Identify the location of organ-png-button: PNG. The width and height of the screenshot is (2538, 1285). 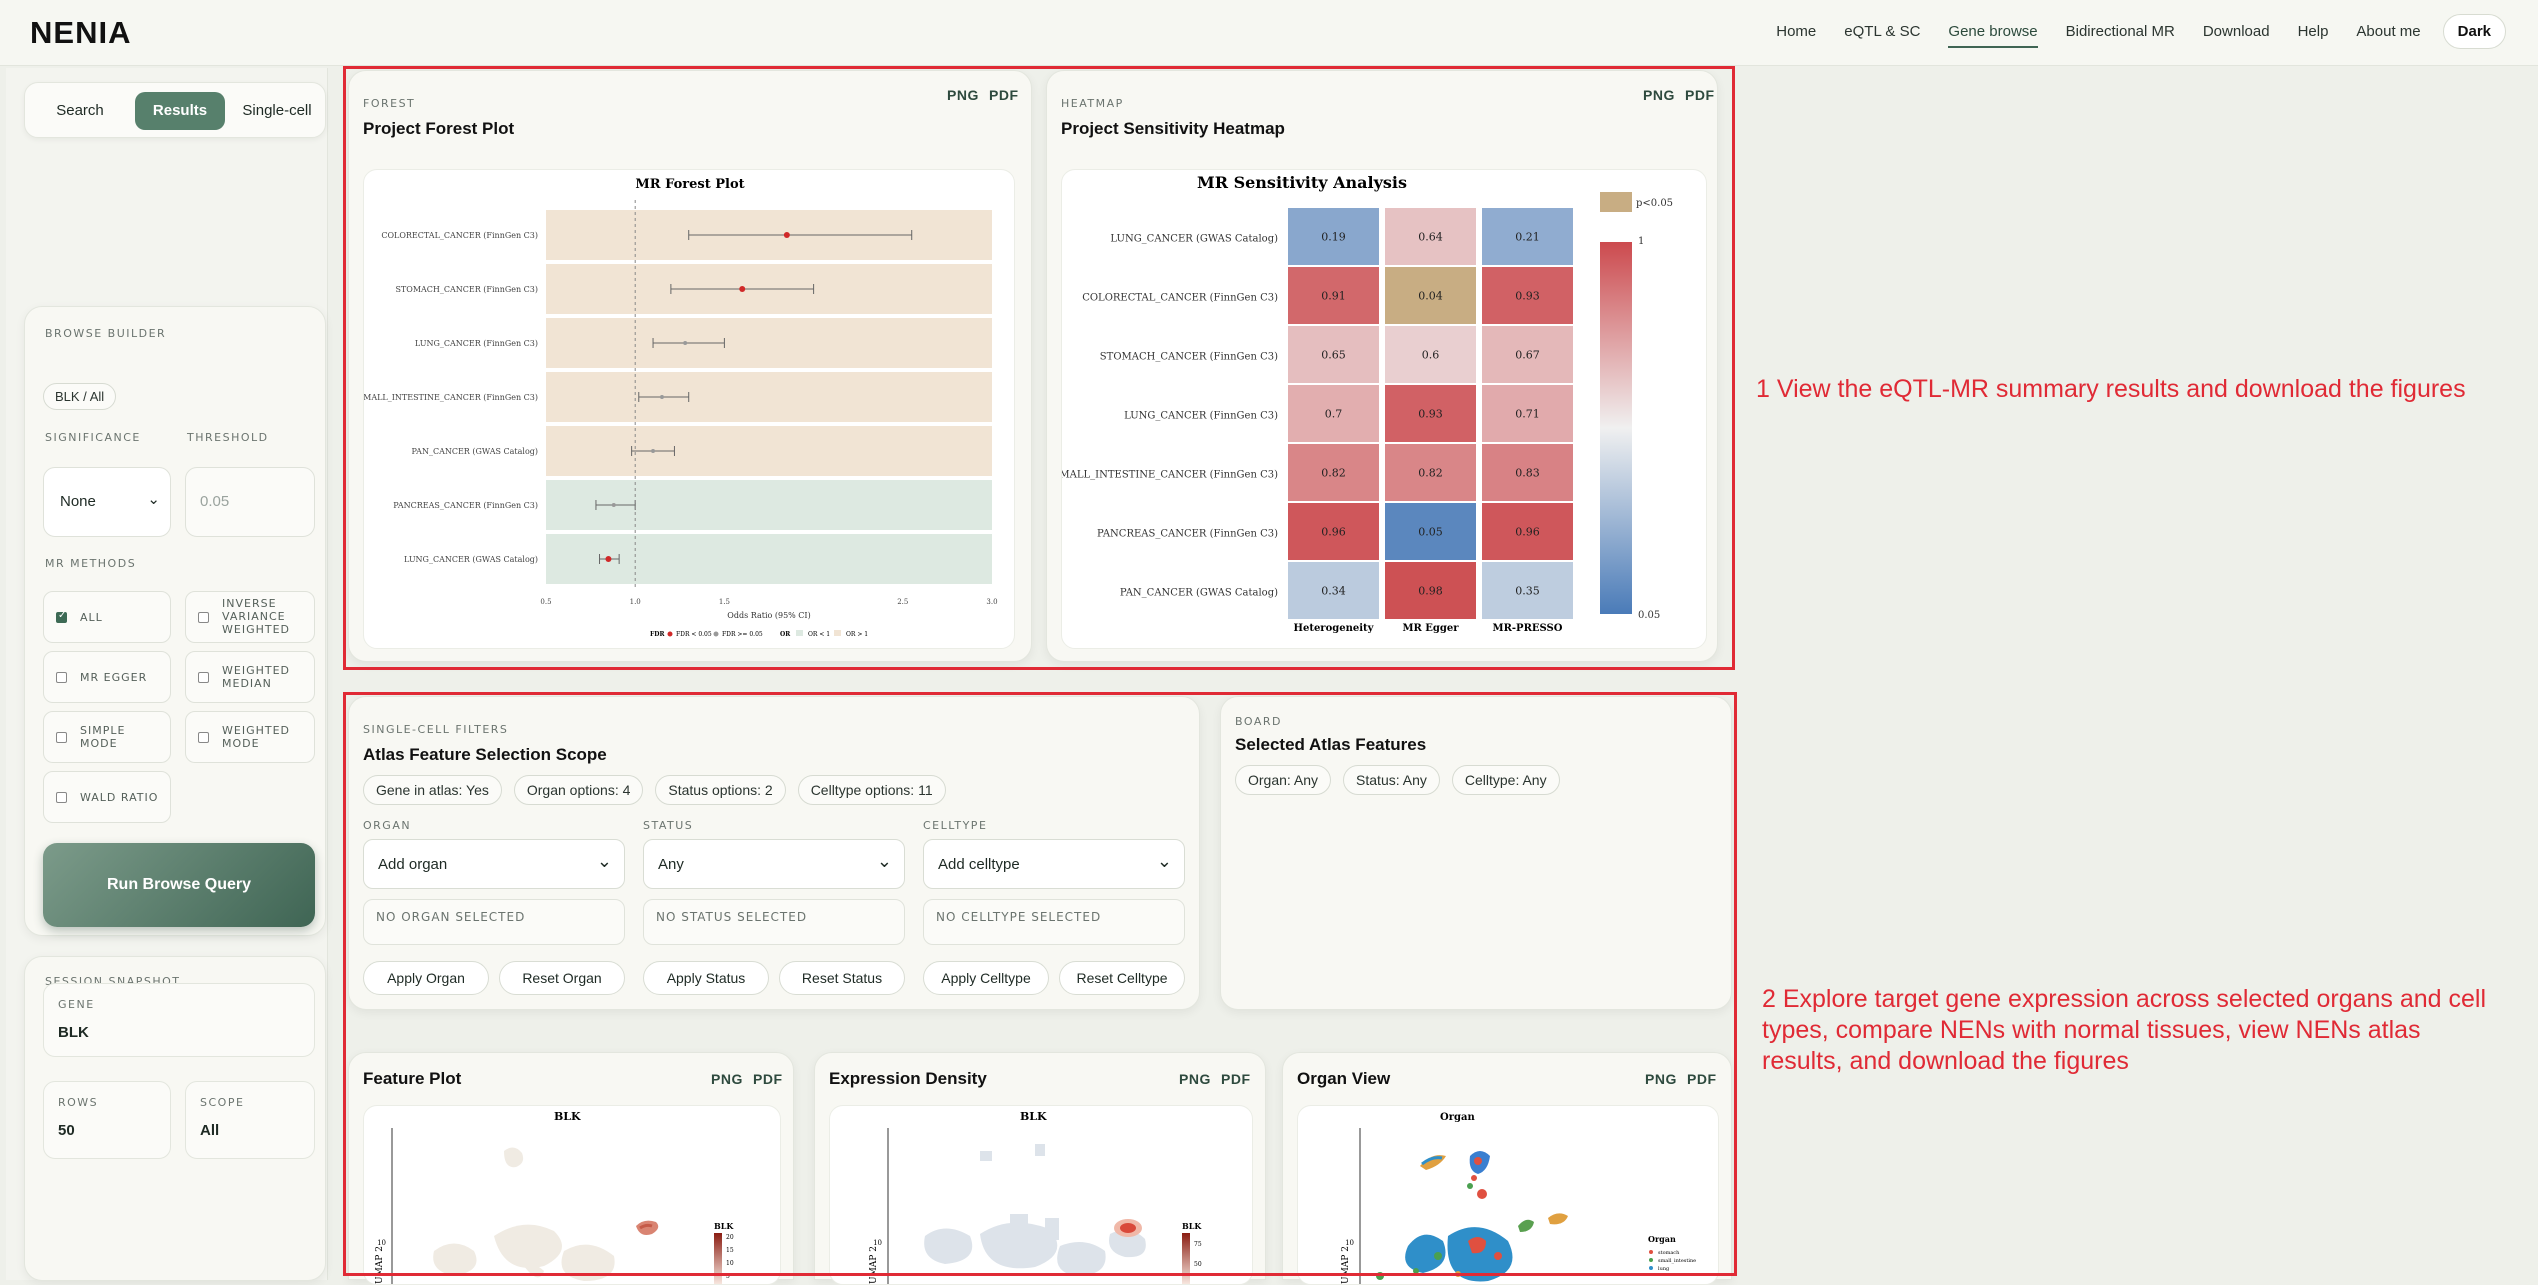
(1661, 1079).